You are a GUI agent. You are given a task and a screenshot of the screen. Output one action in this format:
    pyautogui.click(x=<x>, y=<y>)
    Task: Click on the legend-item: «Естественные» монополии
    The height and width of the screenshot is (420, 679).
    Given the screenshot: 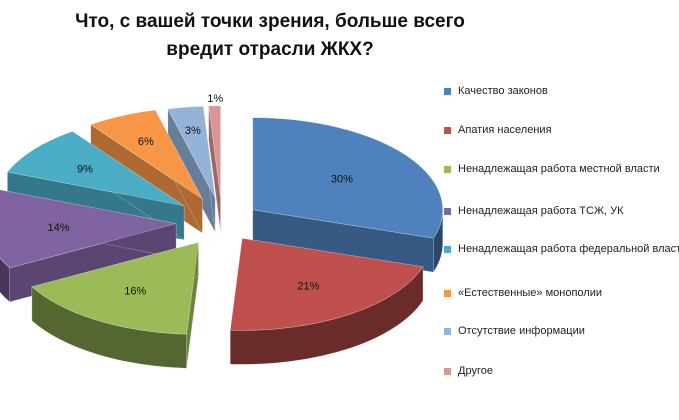 What is the action you would take?
    pyautogui.click(x=561, y=293)
    